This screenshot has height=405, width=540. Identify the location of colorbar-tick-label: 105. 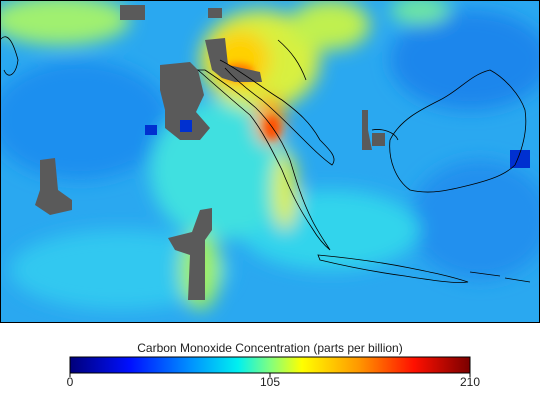
(270, 382).